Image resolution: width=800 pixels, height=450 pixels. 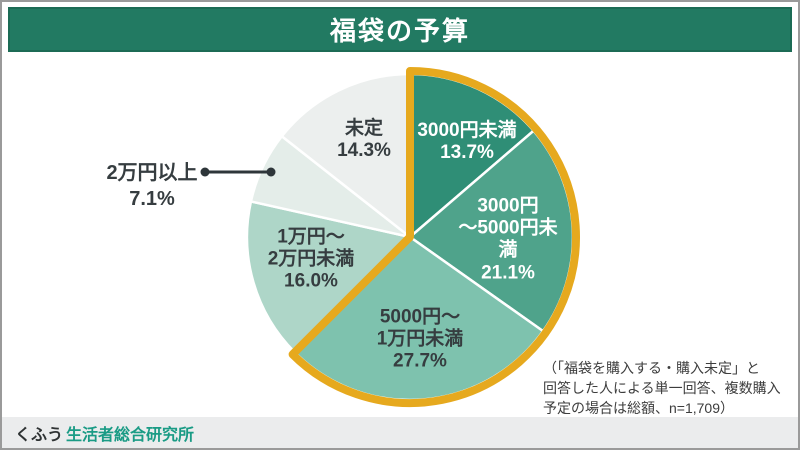 I want to click on footer-organization: 生活者総合研究所, so click(x=130, y=435).